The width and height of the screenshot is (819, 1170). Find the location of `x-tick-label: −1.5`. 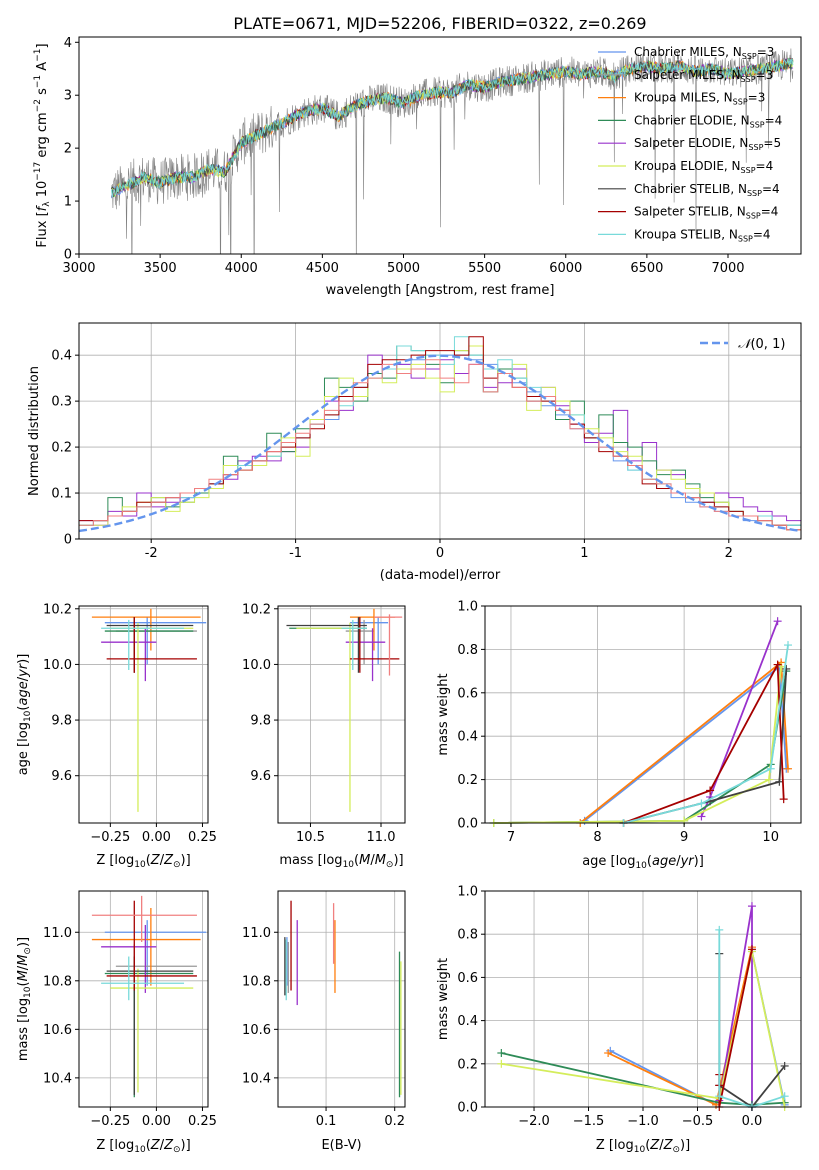

x-tick-label: −1.5 is located at coordinates (589, 1121).